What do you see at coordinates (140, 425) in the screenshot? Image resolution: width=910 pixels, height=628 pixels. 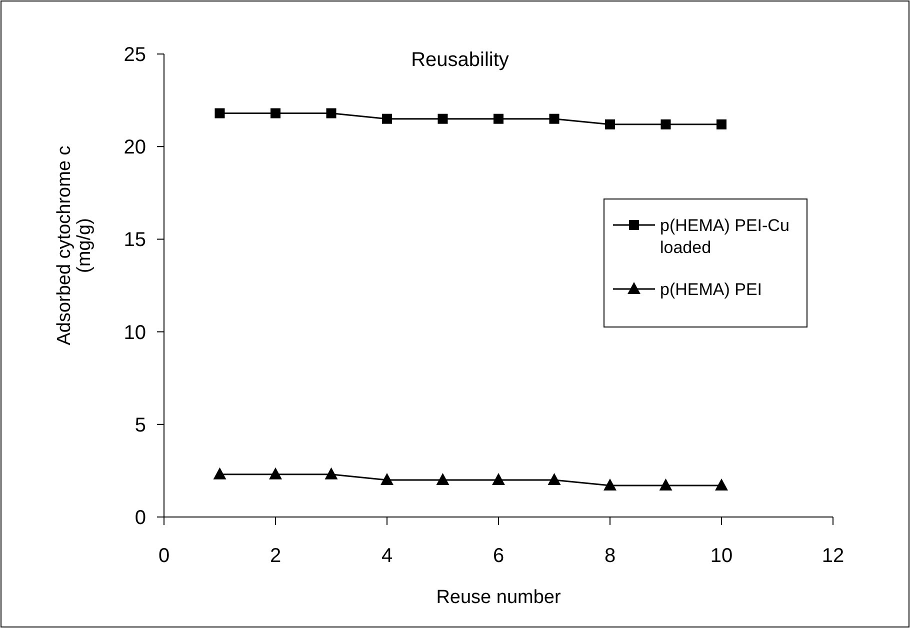 I see `y-tick-label: 5` at bounding box center [140, 425].